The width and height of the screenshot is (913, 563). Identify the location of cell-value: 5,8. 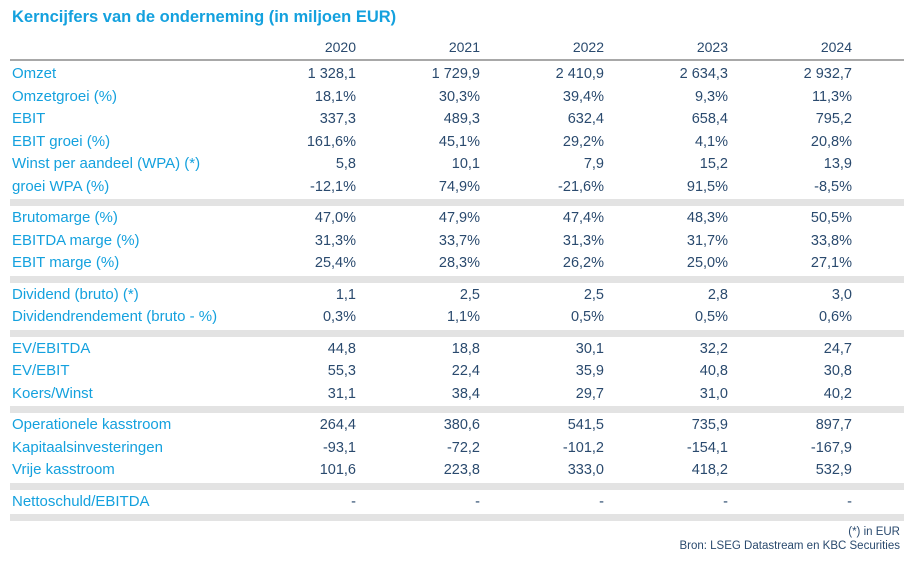
(345, 164).